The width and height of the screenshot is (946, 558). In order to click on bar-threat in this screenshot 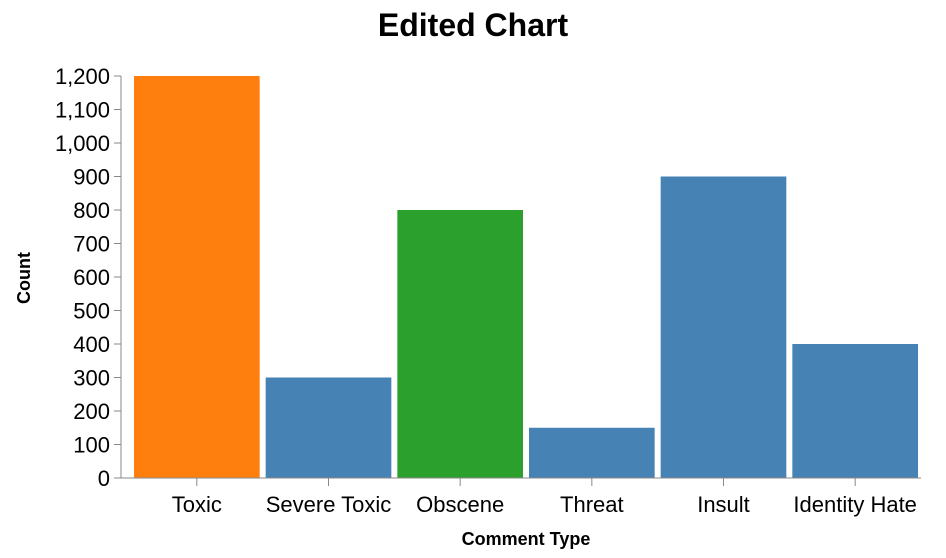, I will do `click(592, 452)`.